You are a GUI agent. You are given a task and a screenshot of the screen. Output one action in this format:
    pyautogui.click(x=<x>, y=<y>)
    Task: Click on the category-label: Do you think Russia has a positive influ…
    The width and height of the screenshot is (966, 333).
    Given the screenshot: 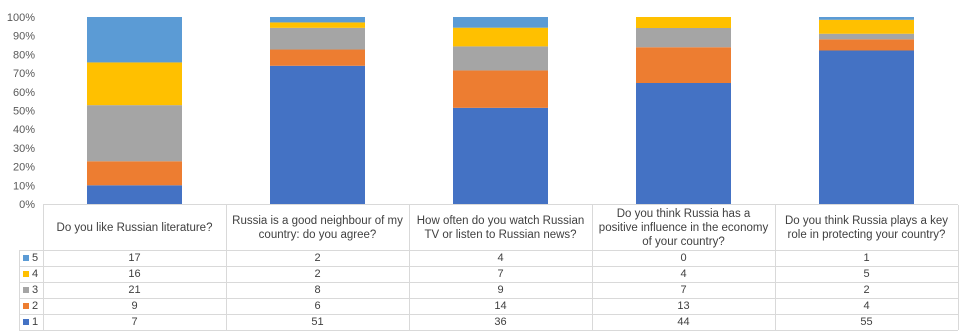 What is the action you would take?
    pyautogui.click(x=683, y=227)
    